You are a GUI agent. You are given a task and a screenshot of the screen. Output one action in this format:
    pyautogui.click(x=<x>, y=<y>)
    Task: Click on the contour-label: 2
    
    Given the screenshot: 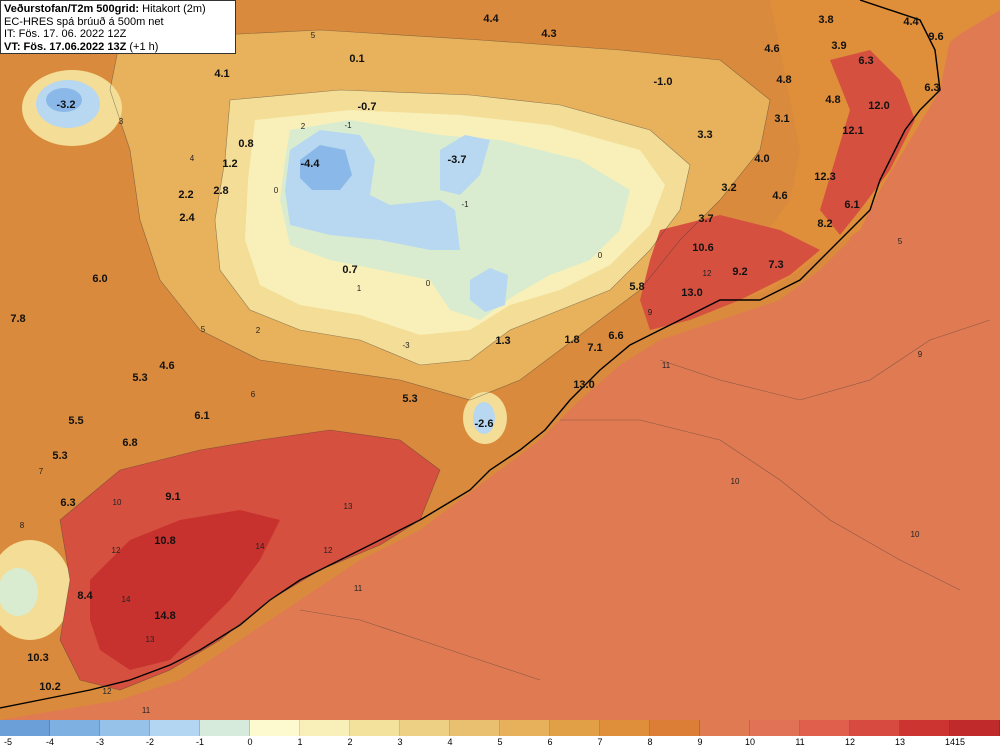 What is the action you would take?
    pyautogui.click(x=258, y=330)
    